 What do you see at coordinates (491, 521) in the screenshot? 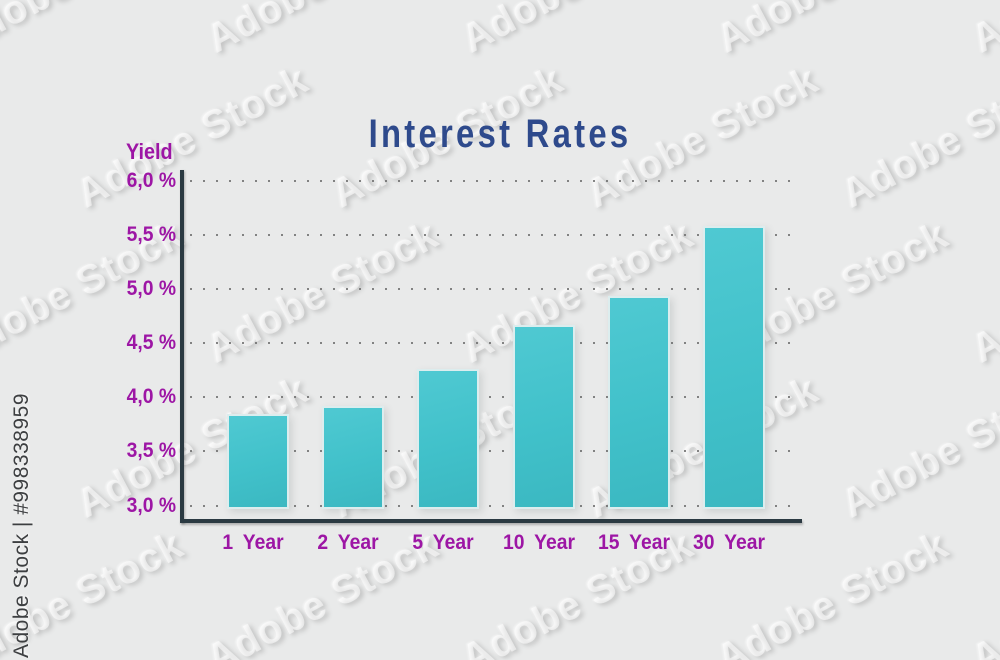
I see `x-axis-line` at bounding box center [491, 521].